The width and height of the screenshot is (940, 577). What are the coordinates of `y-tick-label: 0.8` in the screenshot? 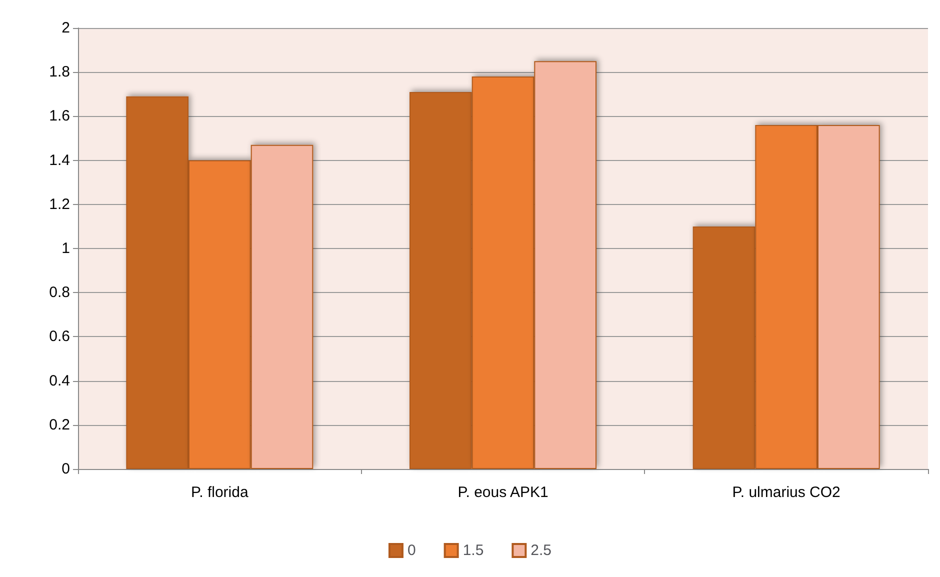 It's located at (59, 293).